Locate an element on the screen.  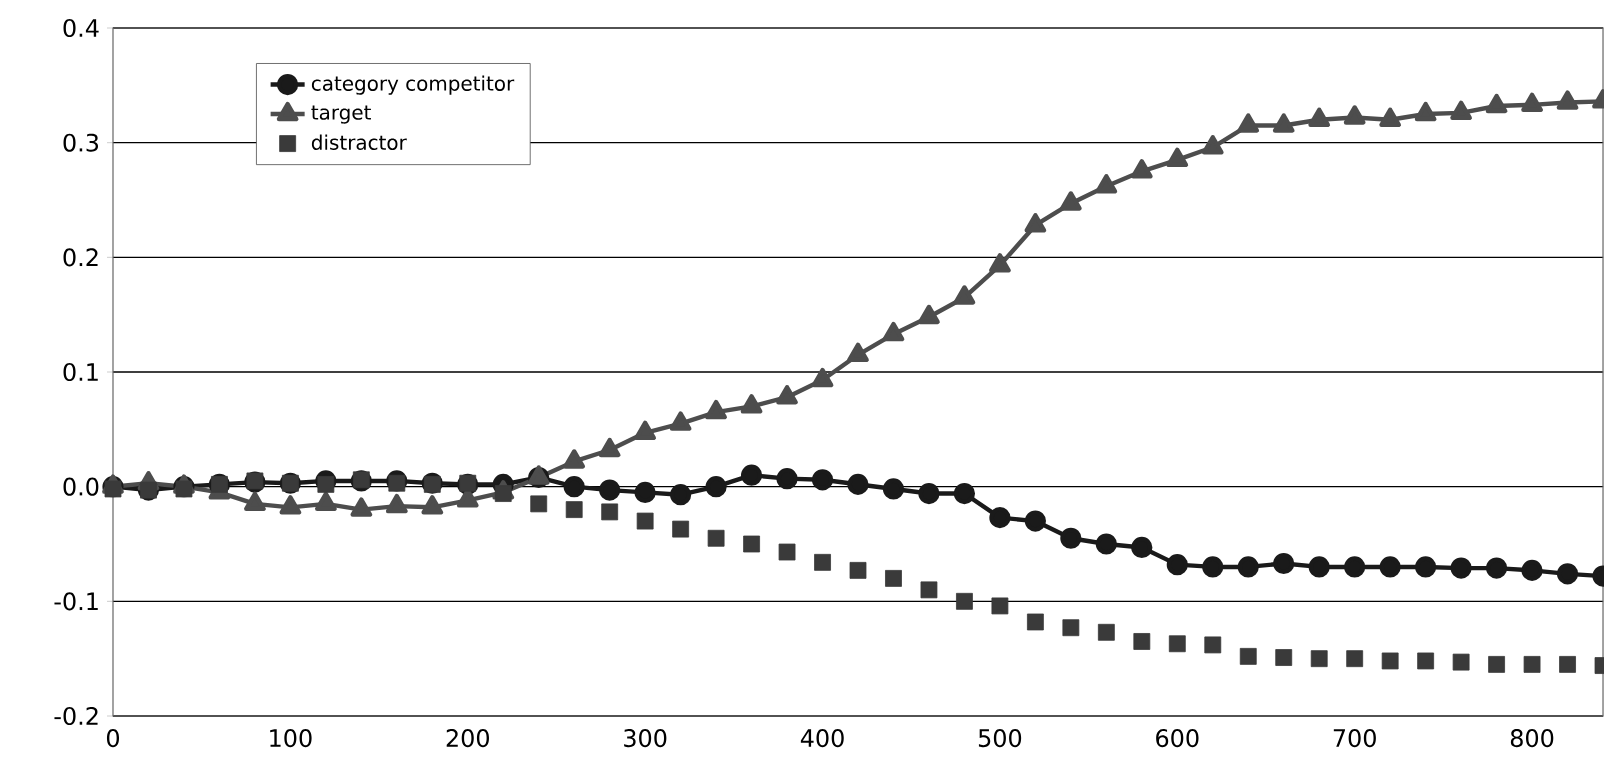
x-tick-label: 400 is located at coordinates (822, 738).